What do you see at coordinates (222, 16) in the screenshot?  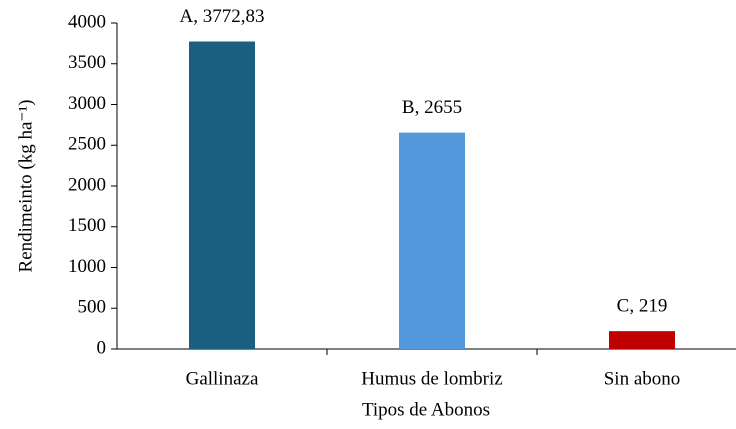 I see `data-label: A, 3772,83` at bounding box center [222, 16].